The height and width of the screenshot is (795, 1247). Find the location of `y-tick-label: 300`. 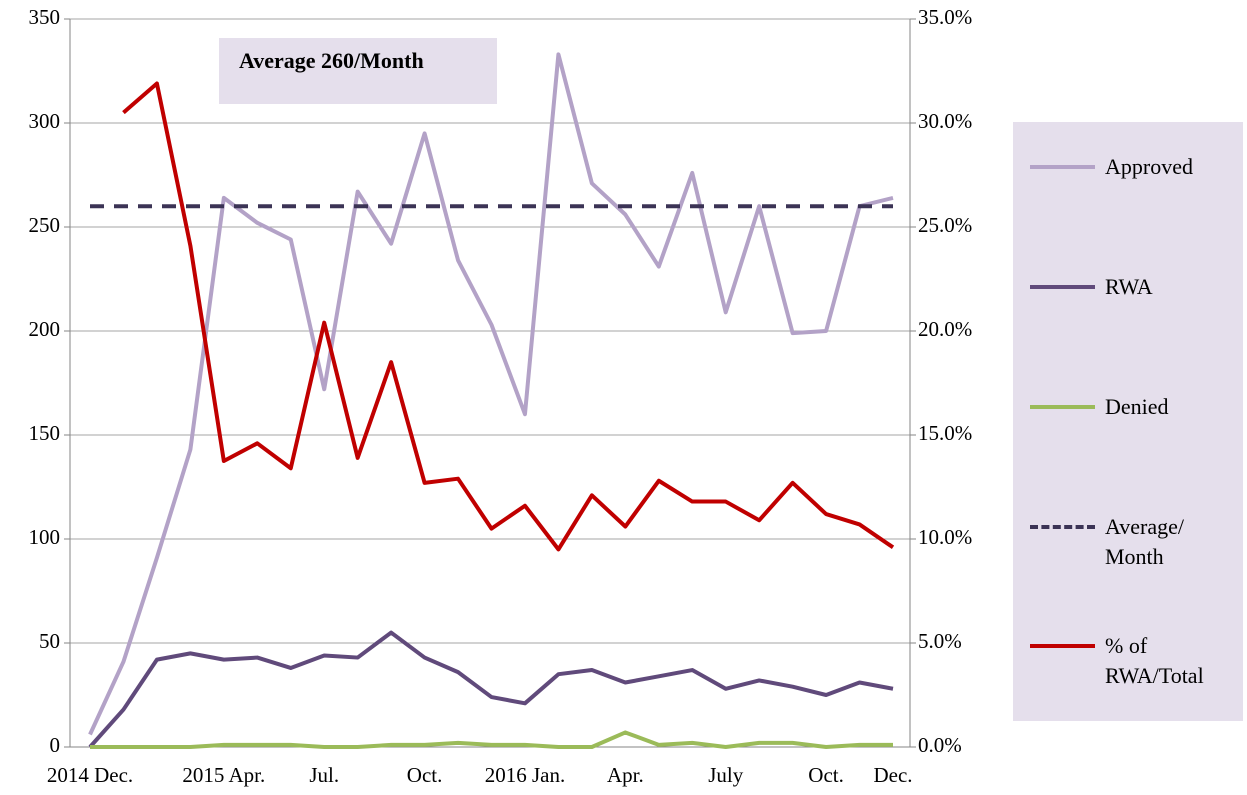

y-tick-label: 300 is located at coordinates (45, 121).